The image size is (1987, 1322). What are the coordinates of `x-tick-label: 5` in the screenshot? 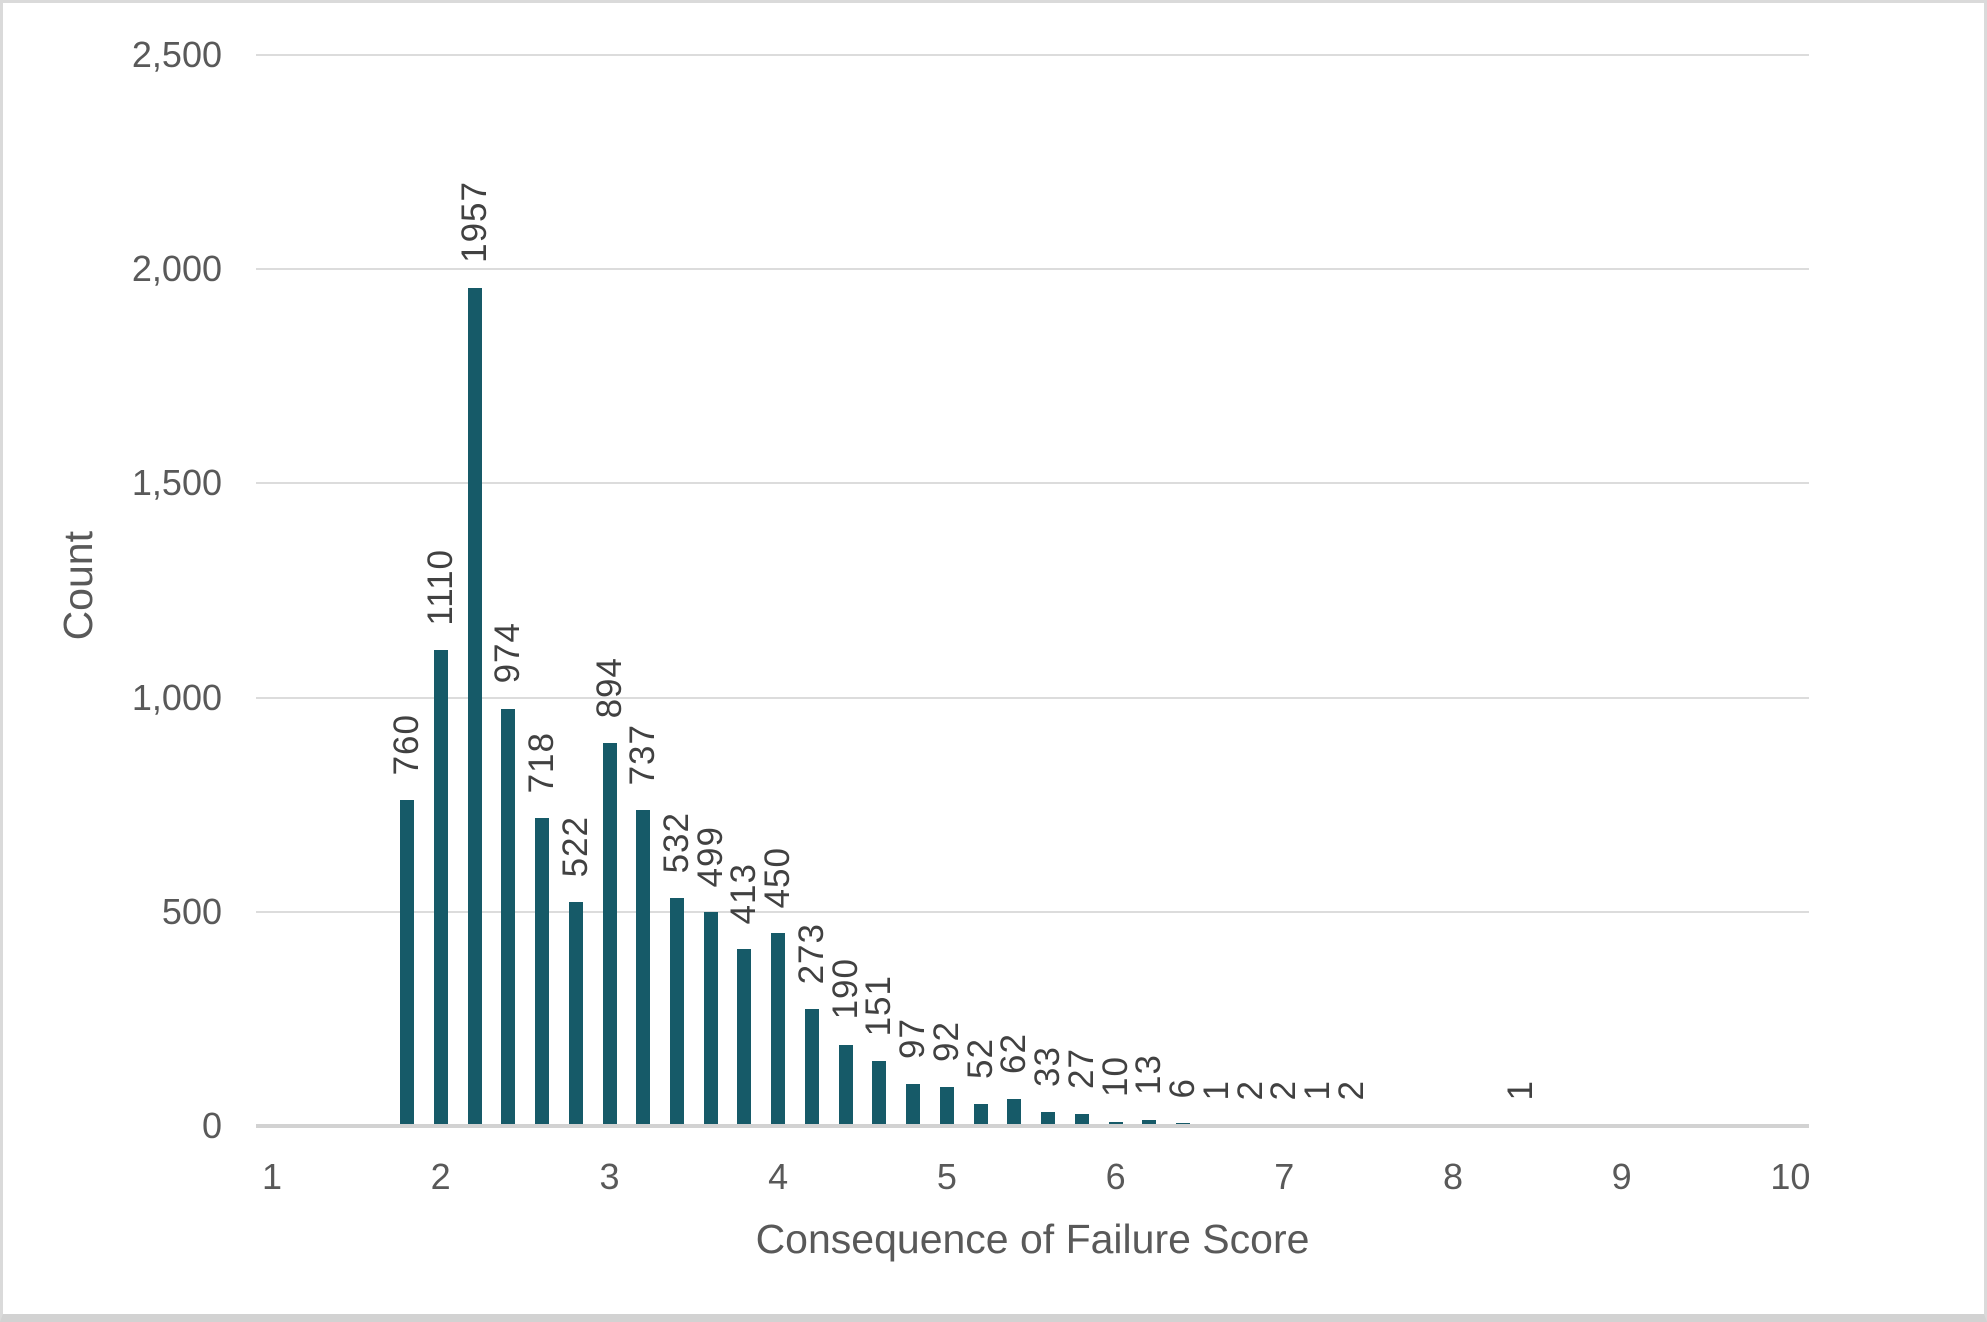 It's located at (946, 1176).